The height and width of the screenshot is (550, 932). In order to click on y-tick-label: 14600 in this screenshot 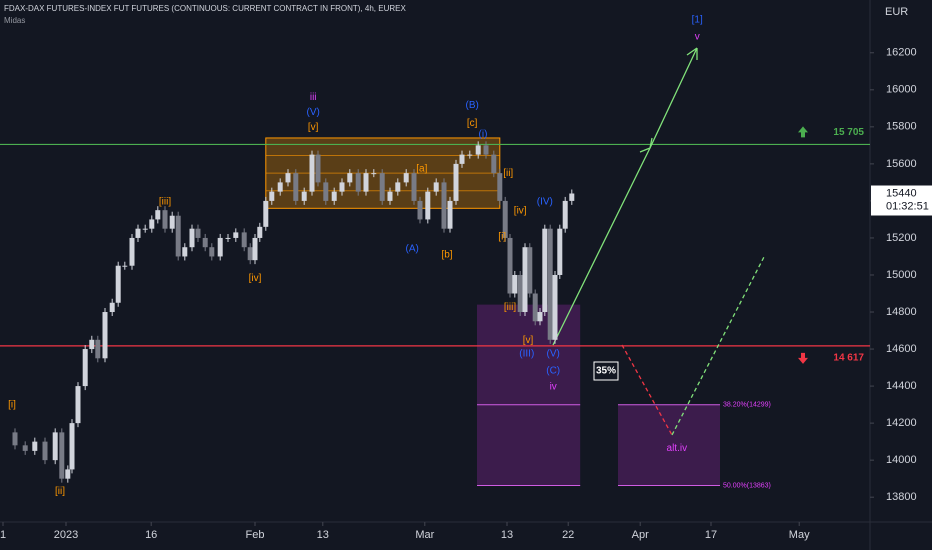, I will do `click(901, 349)`.